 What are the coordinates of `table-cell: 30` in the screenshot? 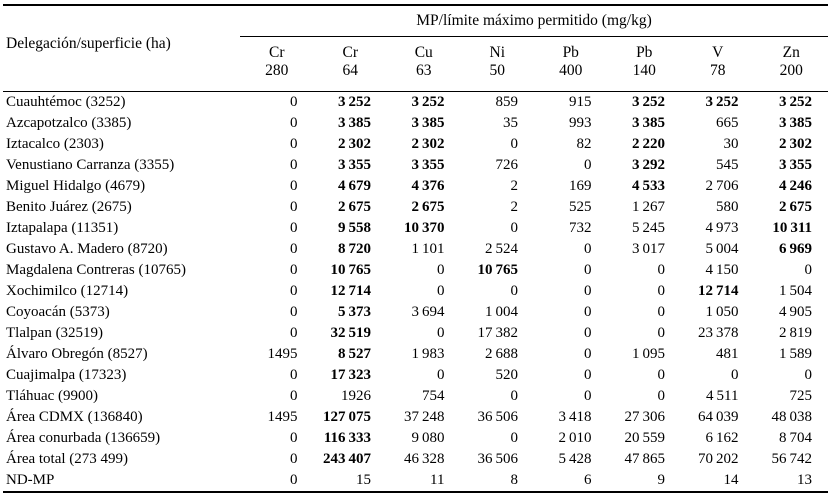 It's located at (731, 144).